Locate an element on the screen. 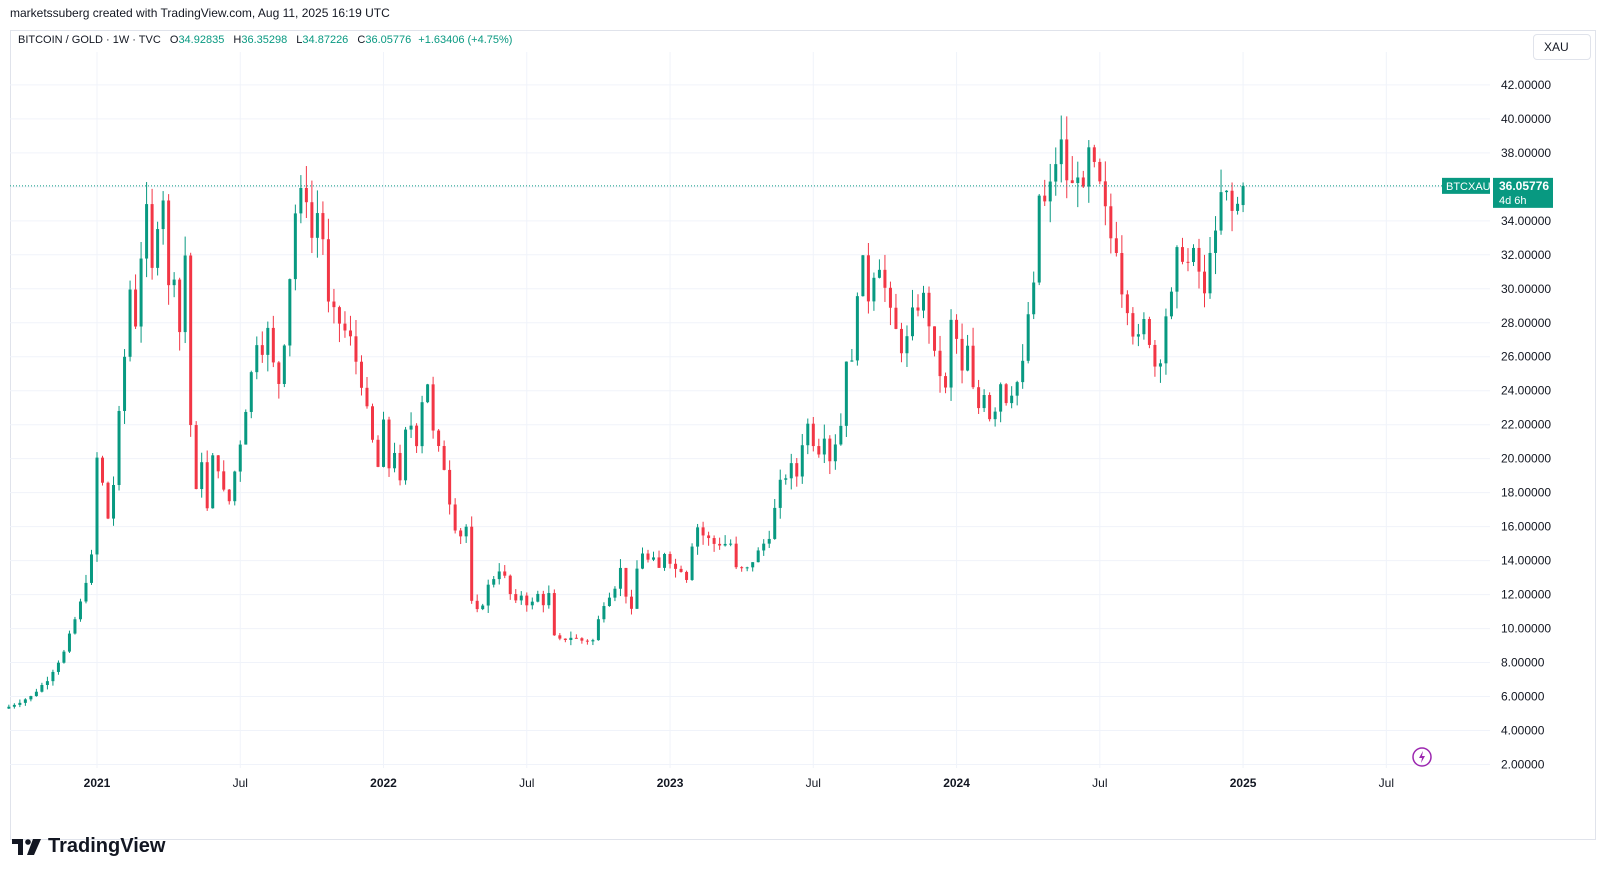 This screenshot has width=1603, height=875. y-tick-label: 10.00000 is located at coordinates (1526, 629).